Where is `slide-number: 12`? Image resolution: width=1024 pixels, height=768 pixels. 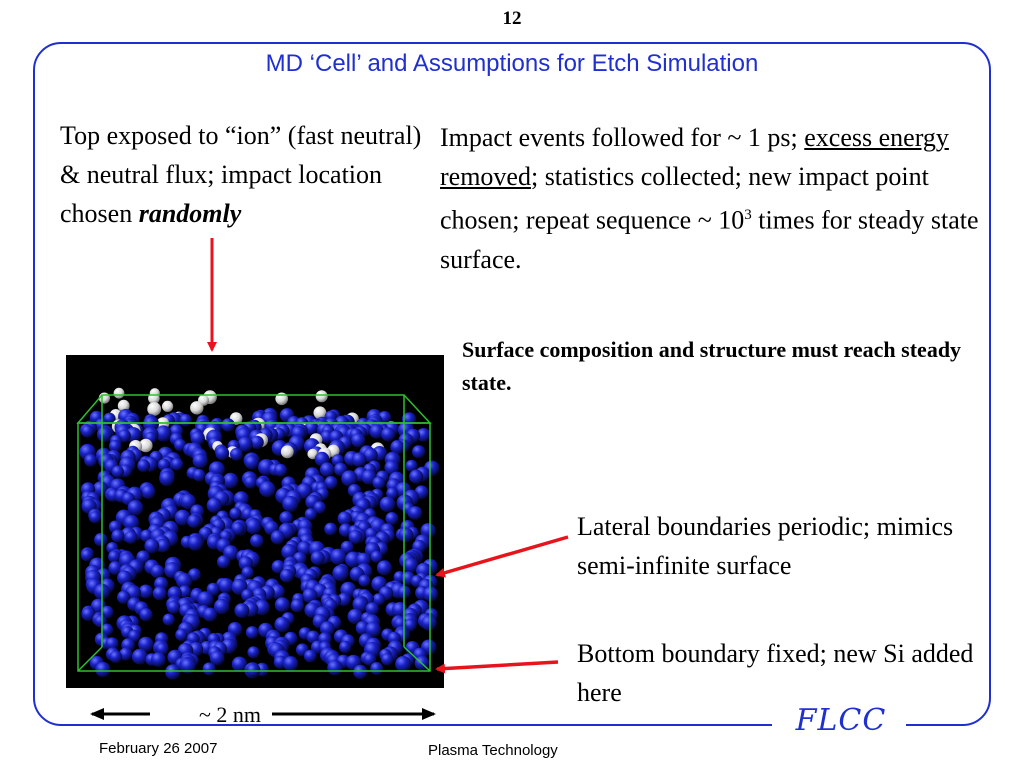 slide-number: 12 is located at coordinates (512, 18).